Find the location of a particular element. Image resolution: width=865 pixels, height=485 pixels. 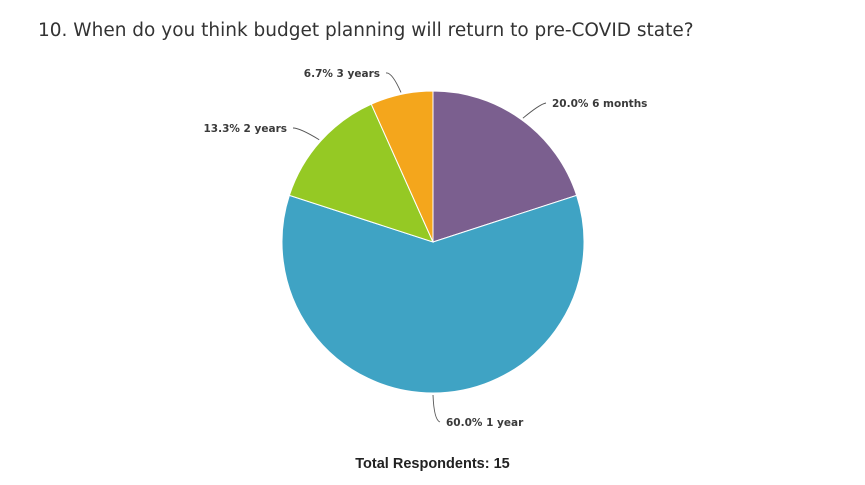

pie-slice-1-year is located at coordinates (433, 294).